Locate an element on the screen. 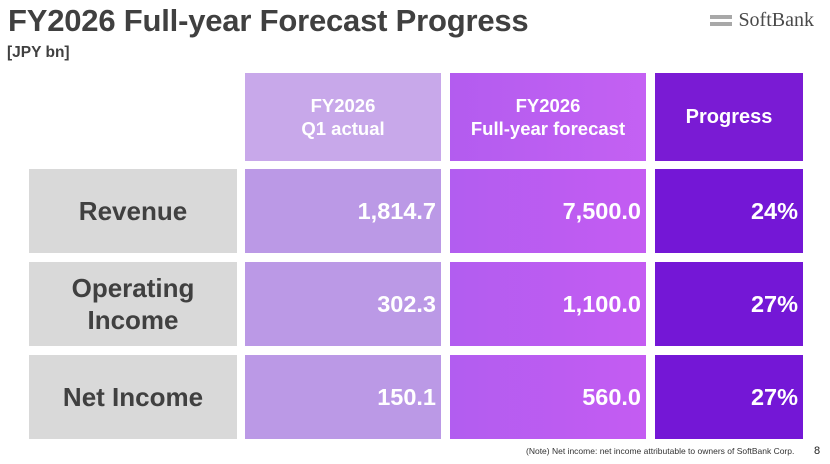 This screenshot has height=464, width=830. cell-operating-income-forecast: 1,100.0 is located at coordinates (548, 304).